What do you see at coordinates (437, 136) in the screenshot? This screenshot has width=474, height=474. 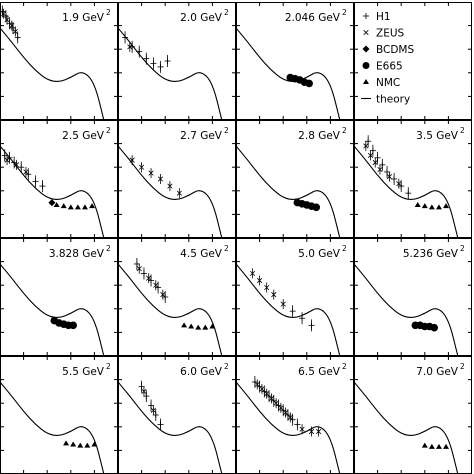 I see `panel-q2-label: 3.5 GeV` at bounding box center [437, 136].